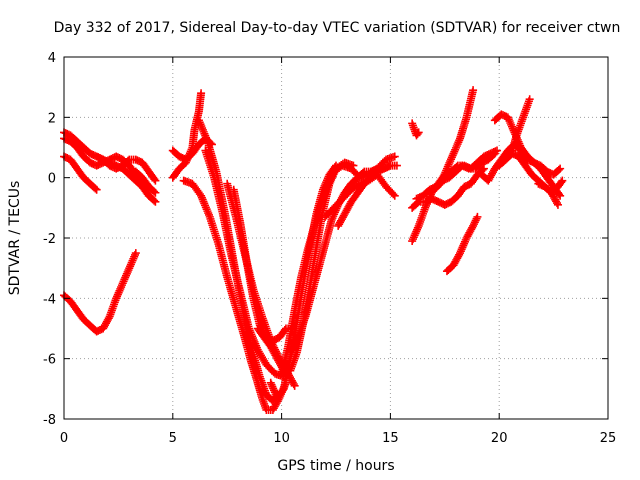 The width and height of the screenshot is (640, 480). What do you see at coordinates (49, 420) in the screenshot?
I see `y-tick-label: -8` at bounding box center [49, 420].